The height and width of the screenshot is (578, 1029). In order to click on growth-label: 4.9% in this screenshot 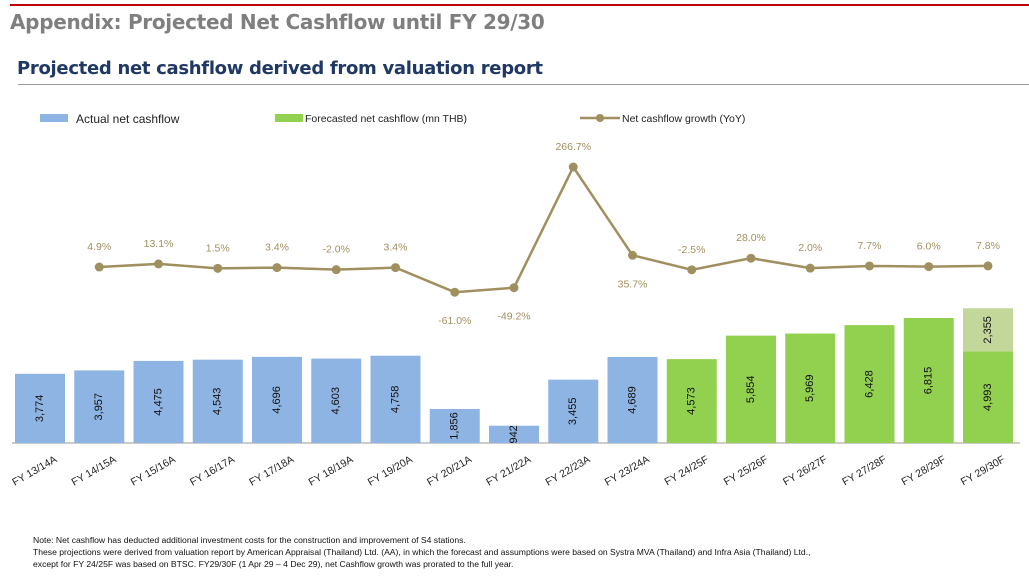, I will do `click(99, 247)`.